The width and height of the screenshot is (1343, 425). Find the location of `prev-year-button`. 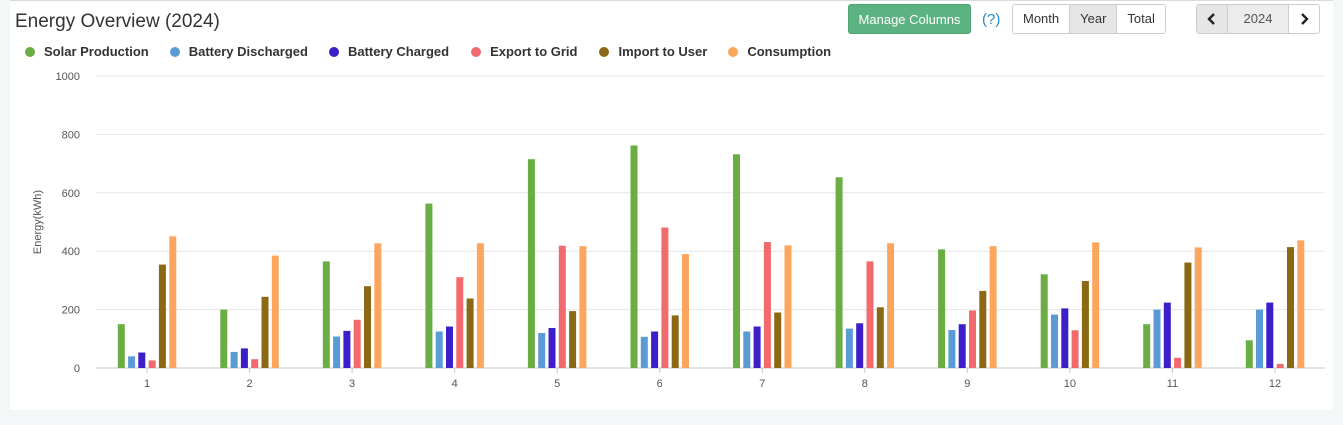

prev-year-button is located at coordinates (1212, 19).